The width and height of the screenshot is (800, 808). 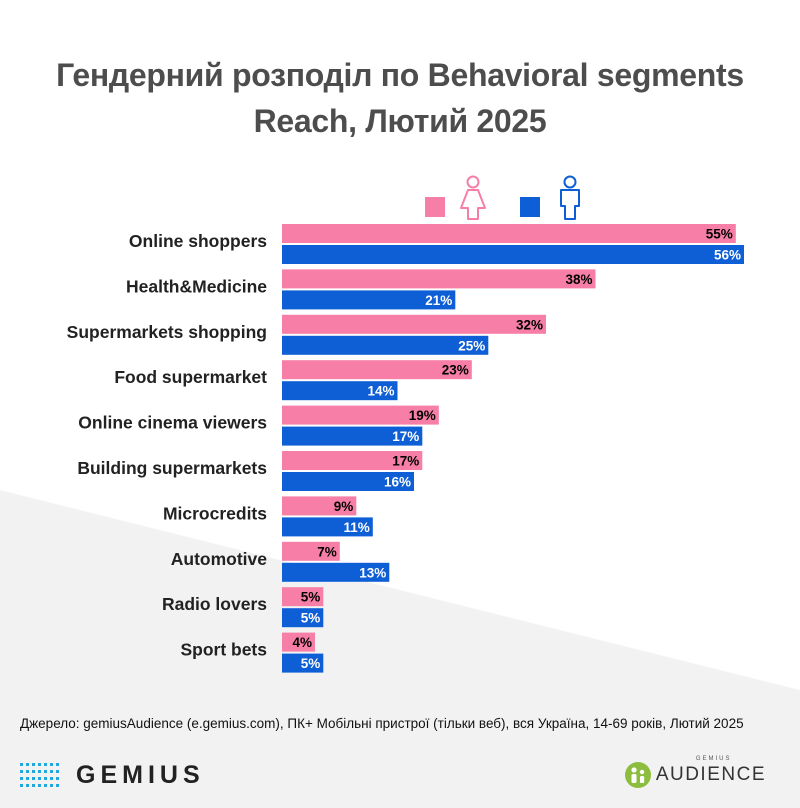 I want to click on gemius-logo: GEMIUS, so click(x=112, y=775).